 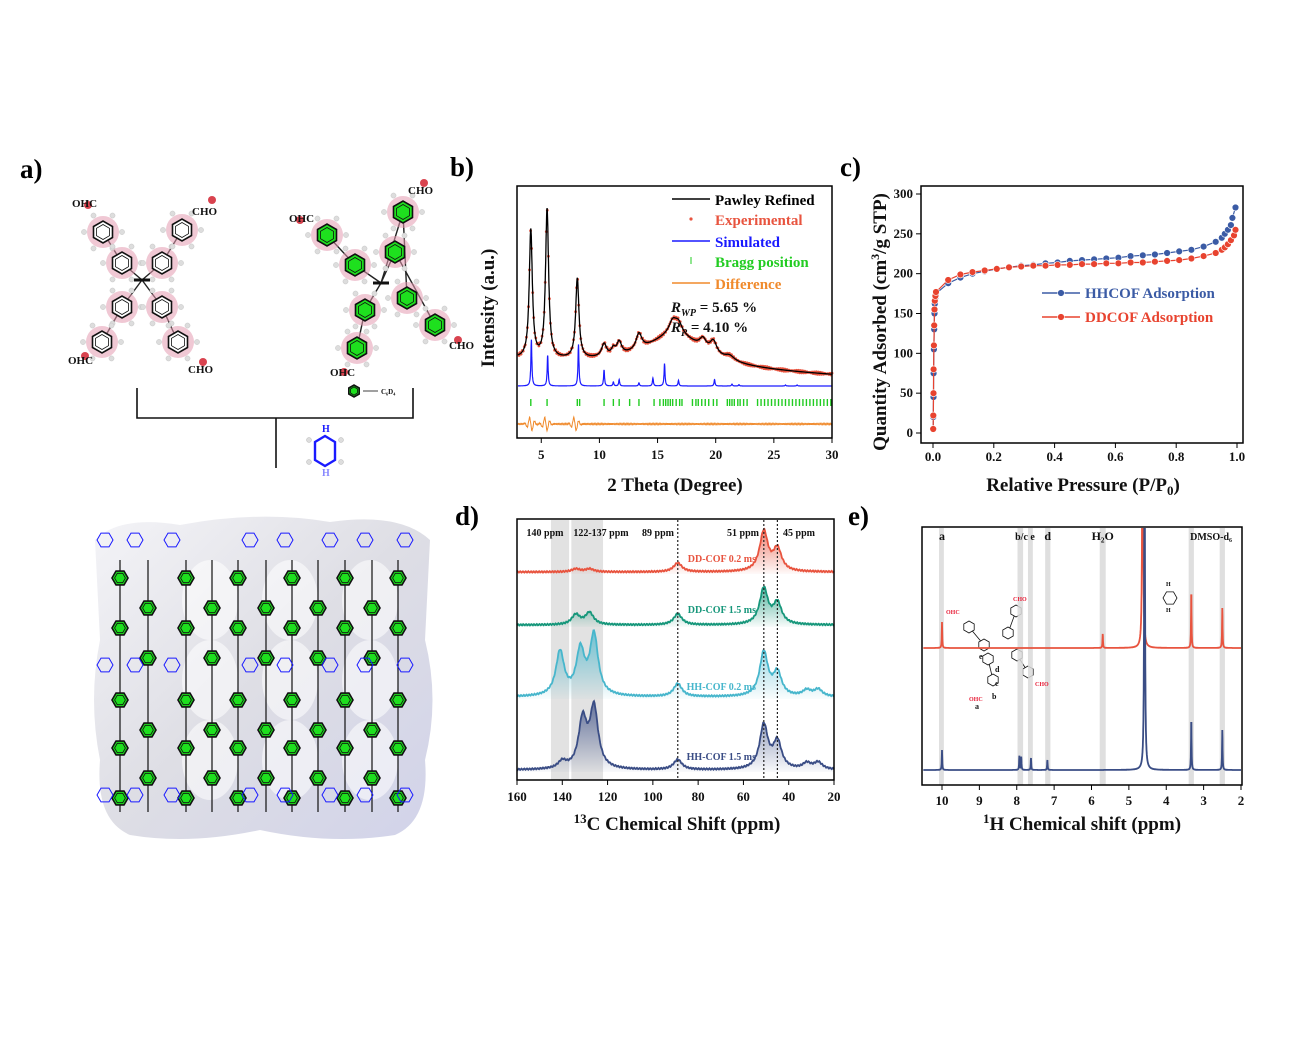 What do you see at coordinates (762, 263) in the screenshot?
I see `legend-bragg: Bragg position` at bounding box center [762, 263].